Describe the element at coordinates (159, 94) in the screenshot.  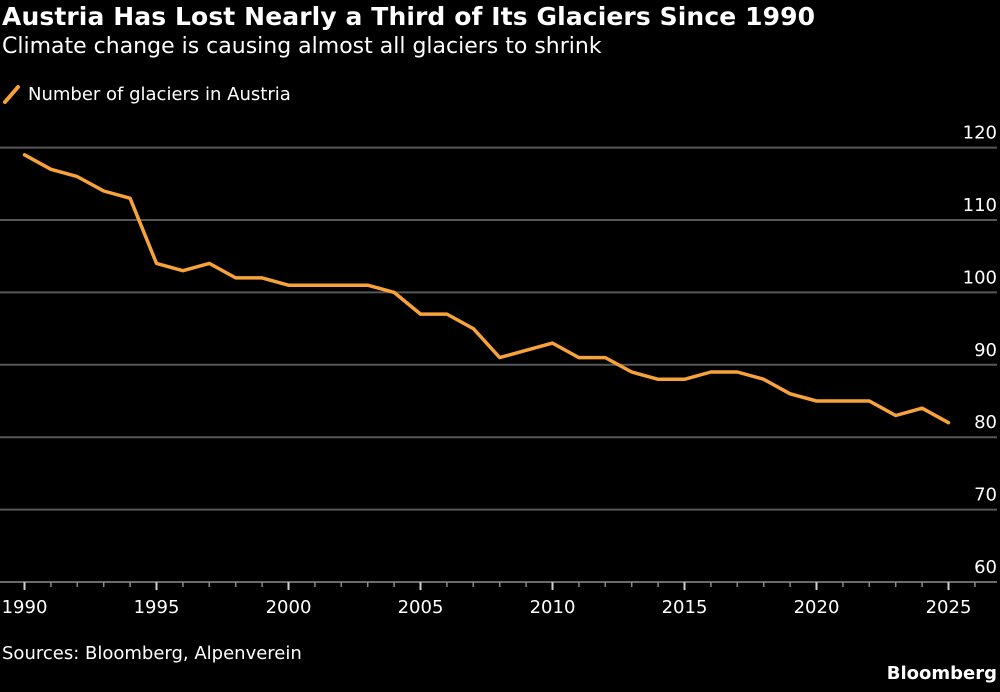
I see `legend-label: Number of glaciers in Austria` at that location.